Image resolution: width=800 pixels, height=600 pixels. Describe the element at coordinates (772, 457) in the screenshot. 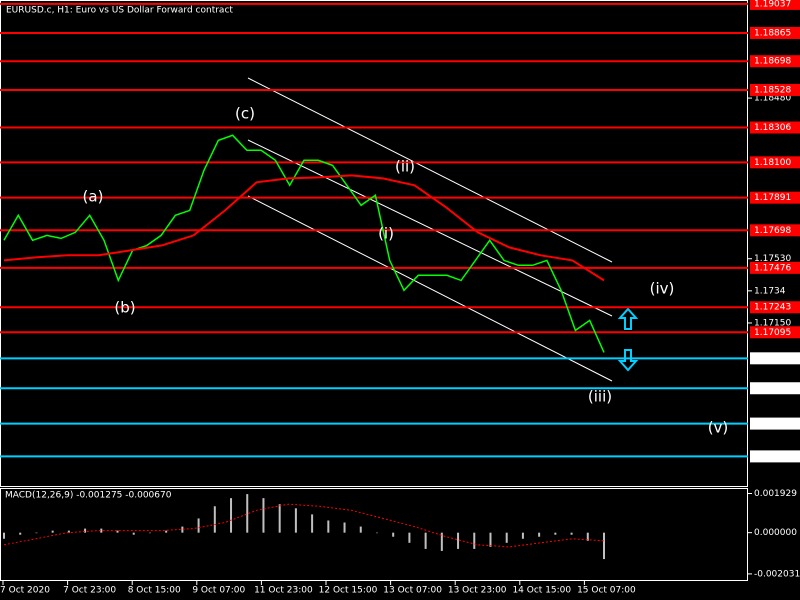

I see `level-label: 1.16361` at that location.